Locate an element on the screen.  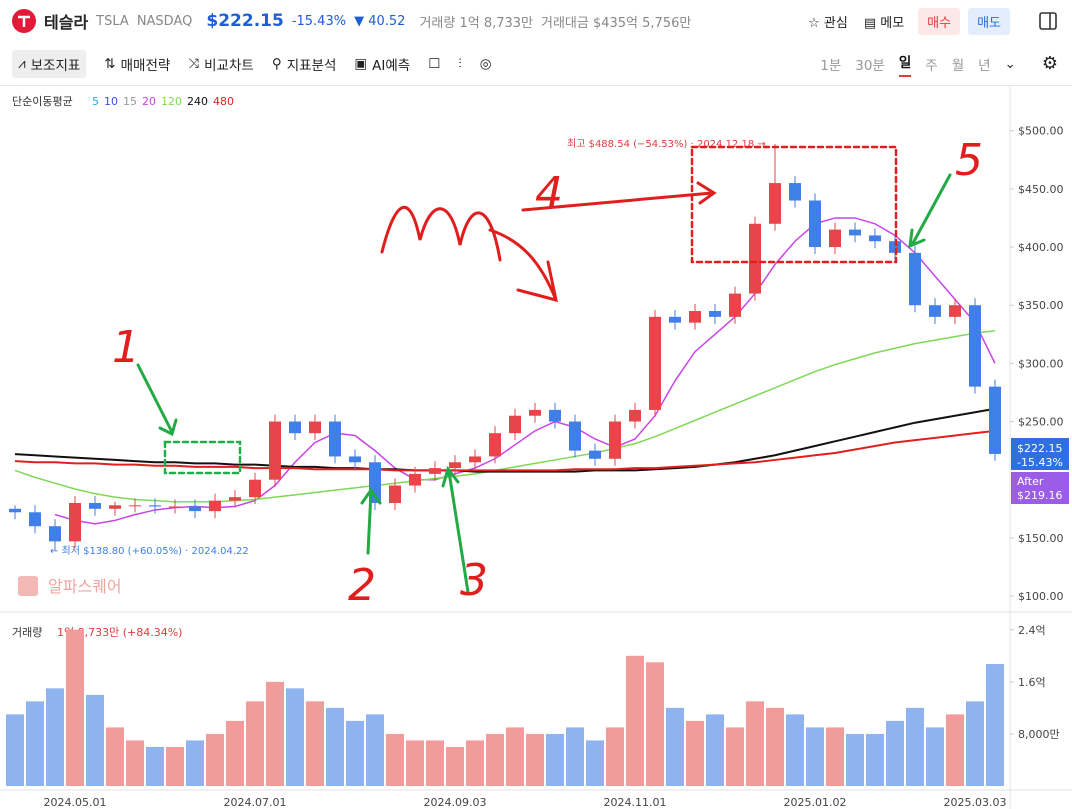
tool-box: ☐ is located at coordinates (434, 63).